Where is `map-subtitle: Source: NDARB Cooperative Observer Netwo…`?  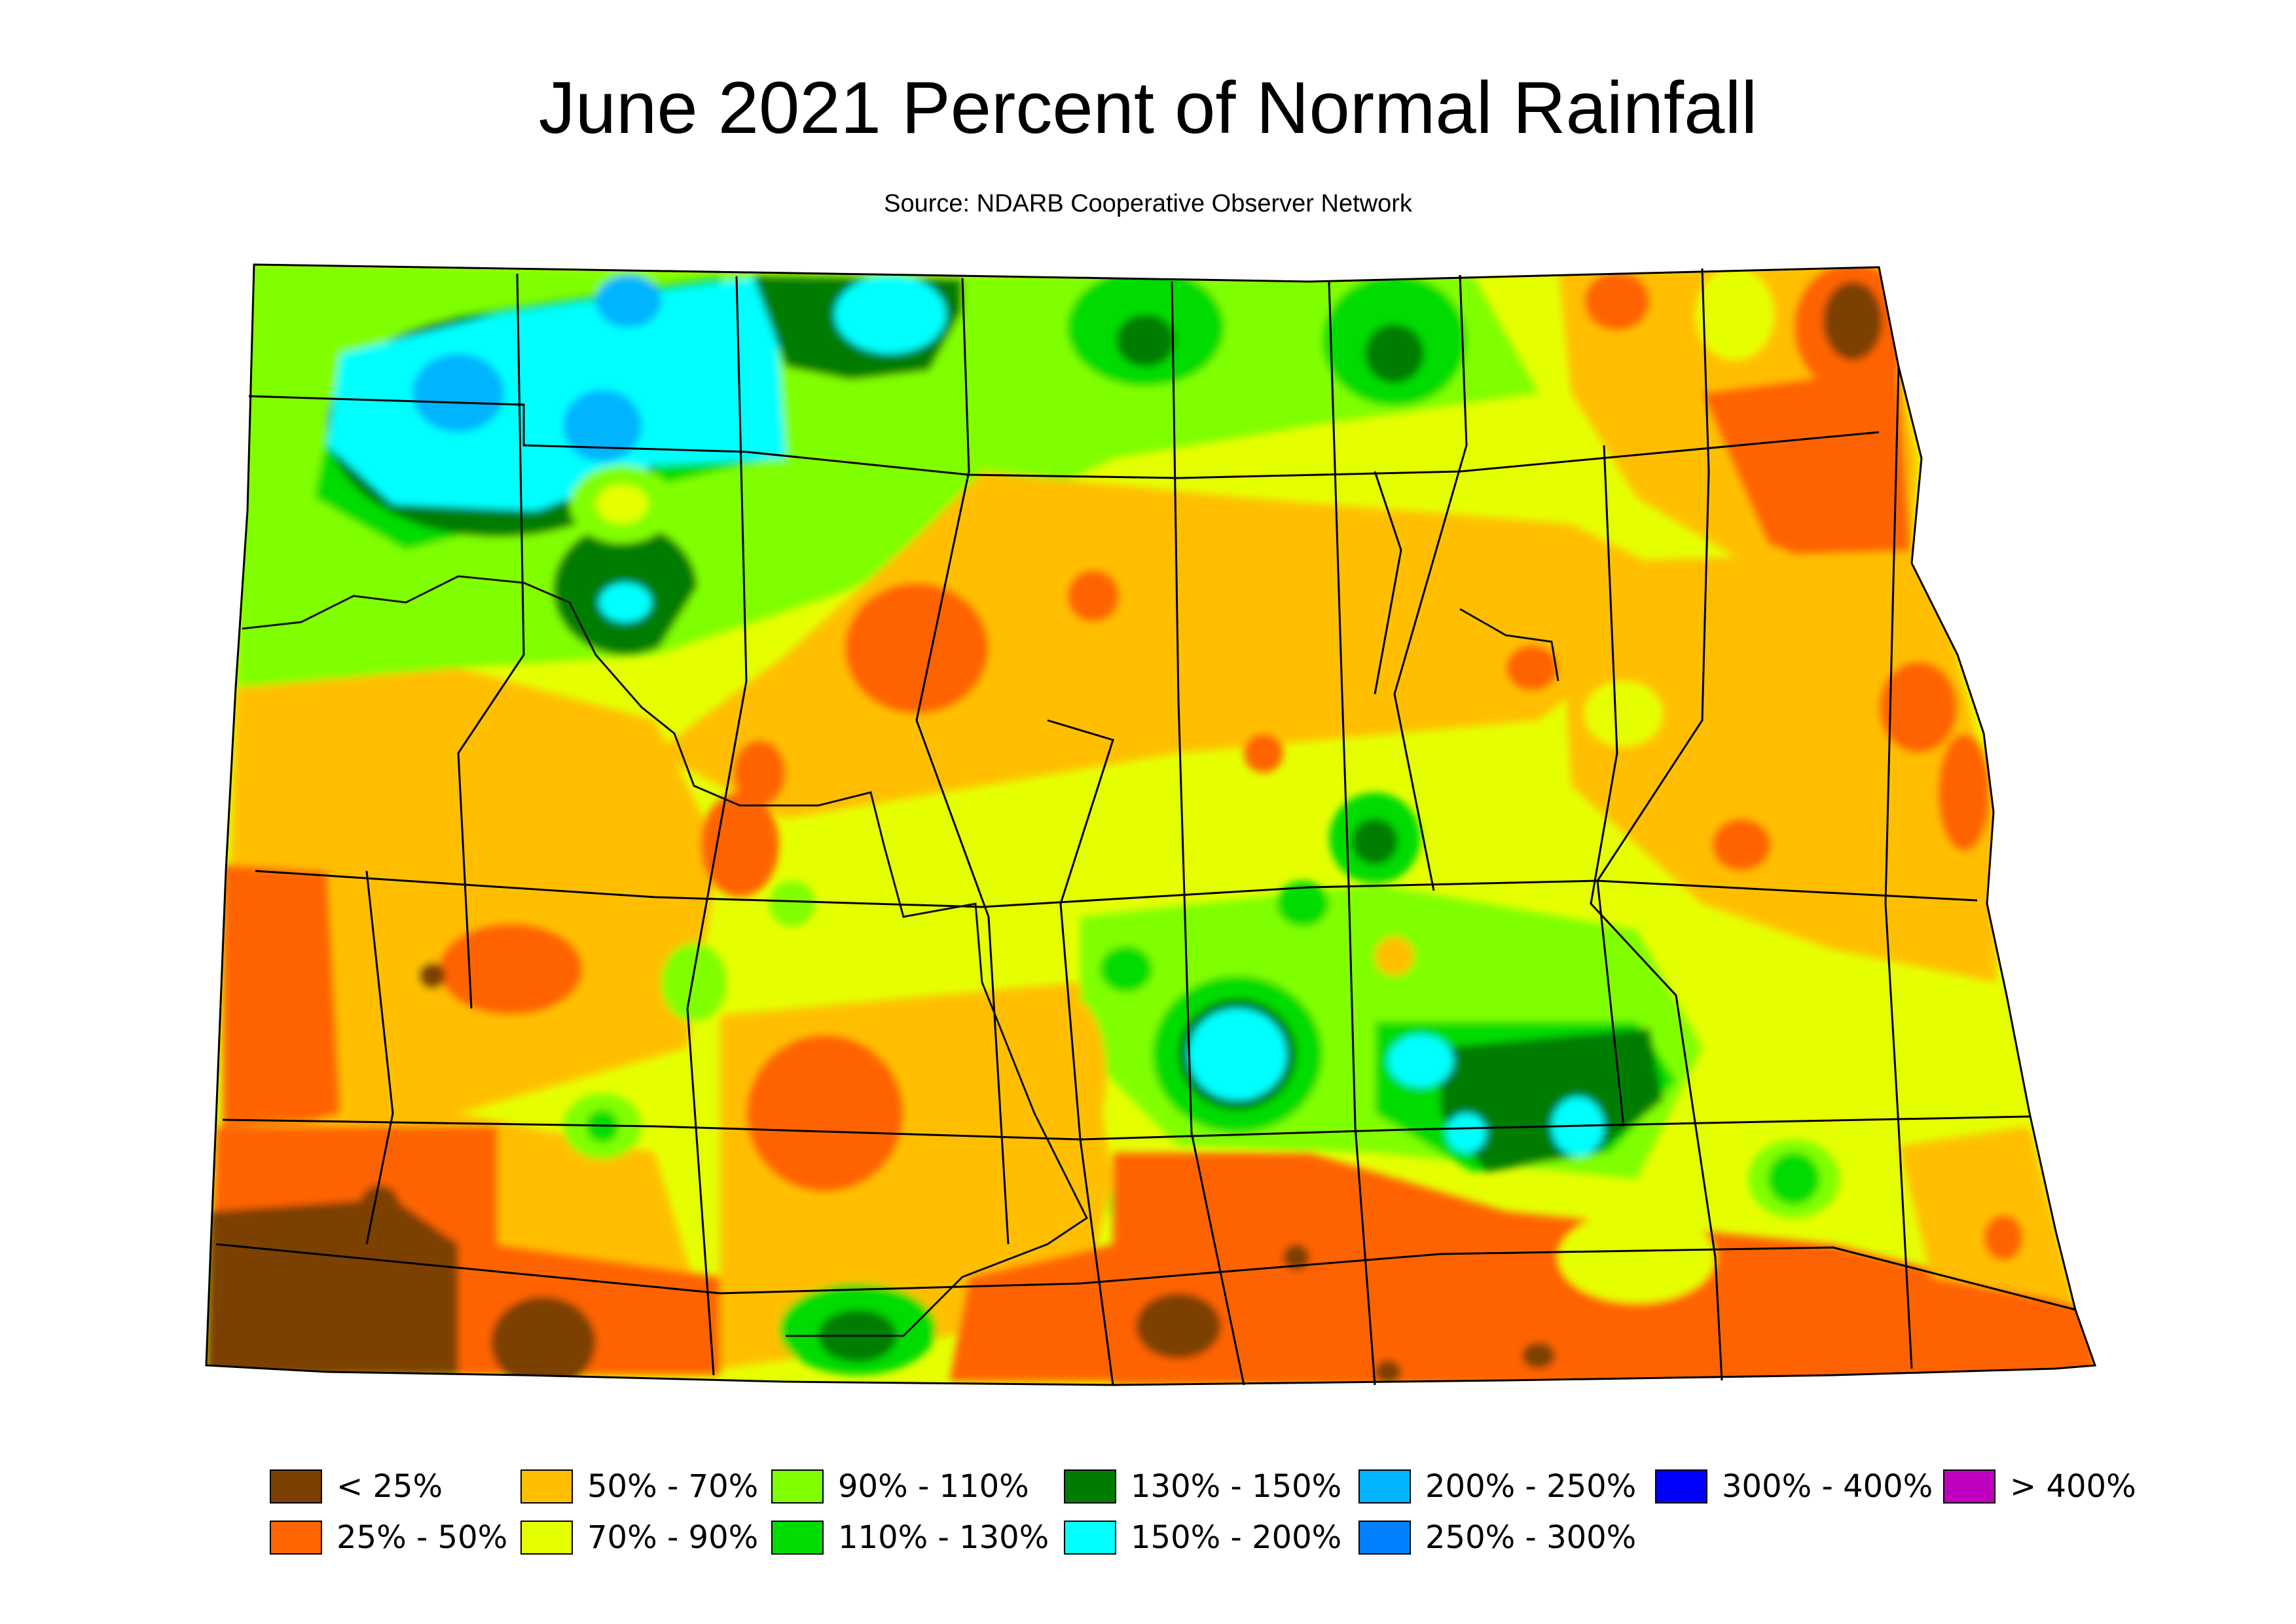
map-subtitle: Source: NDARB Cooperative Observer Netwo… is located at coordinates (1148, 203).